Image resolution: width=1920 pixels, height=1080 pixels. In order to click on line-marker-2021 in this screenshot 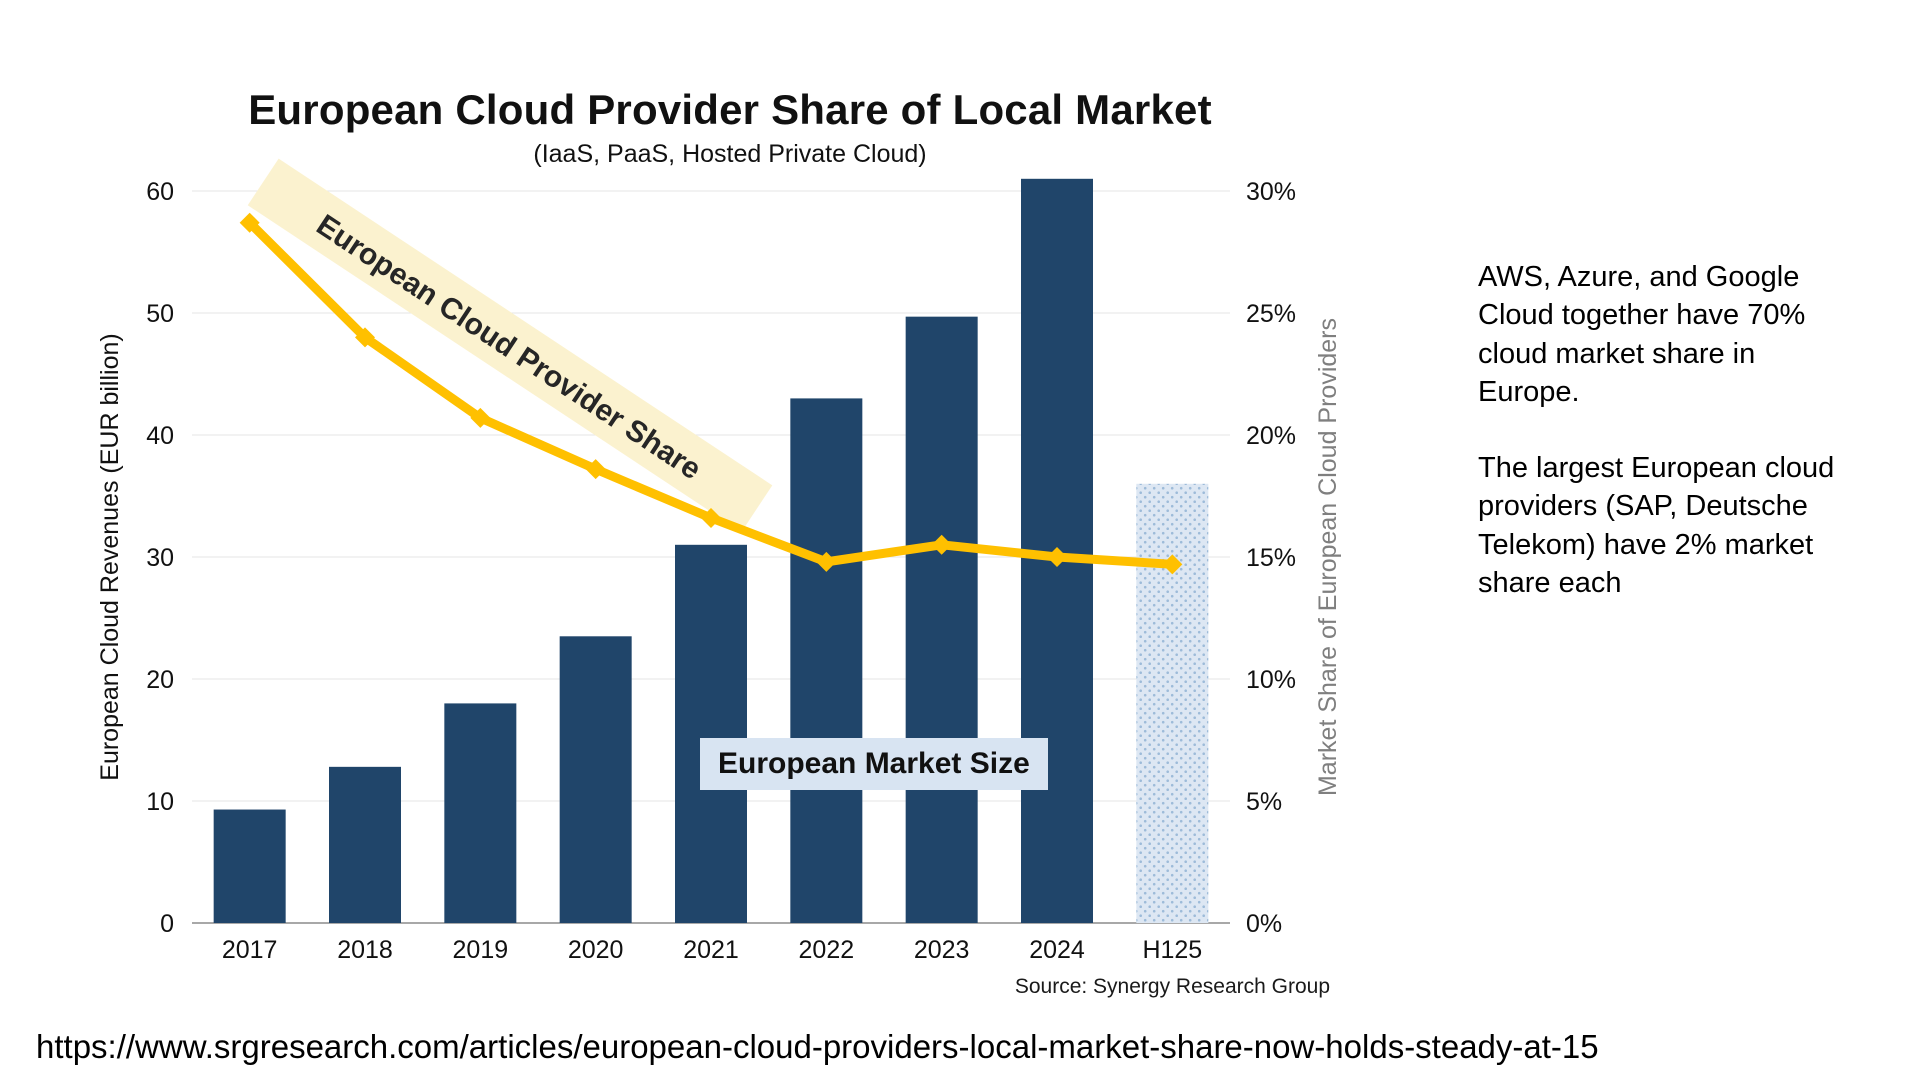, I will do `click(711, 517)`.